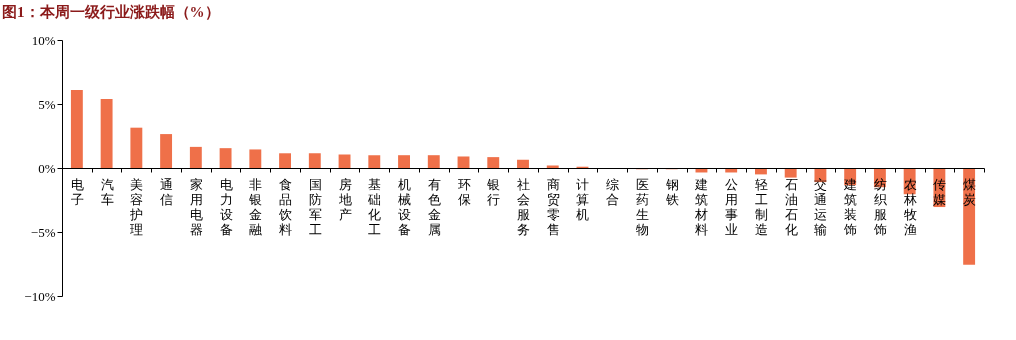 The width and height of the screenshot is (1016, 340). What do you see at coordinates (374, 206) in the screenshot?
I see `x-tick-label: 基础化工` at bounding box center [374, 206].